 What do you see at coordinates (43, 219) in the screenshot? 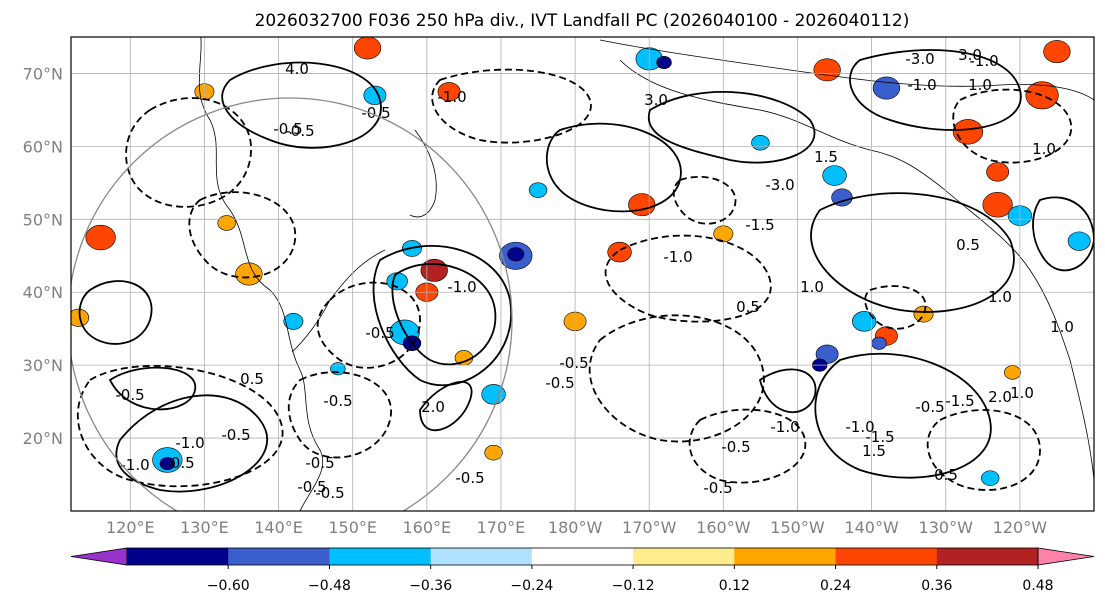
I see `lat-tick-label: 50°N` at bounding box center [43, 219].